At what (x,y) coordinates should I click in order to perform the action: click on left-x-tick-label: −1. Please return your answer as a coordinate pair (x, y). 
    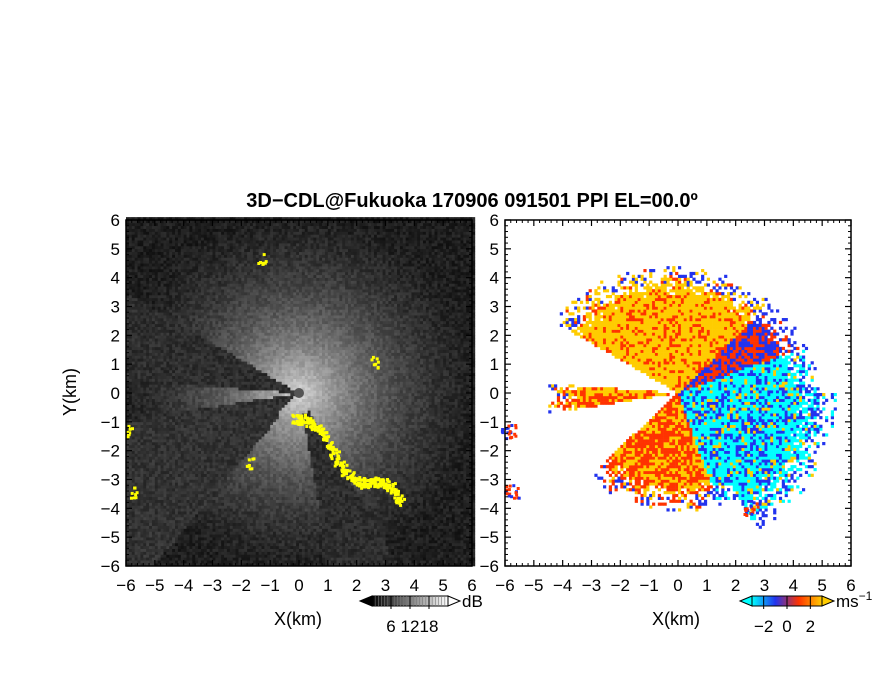
    Looking at the image, I should click on (269, 585).